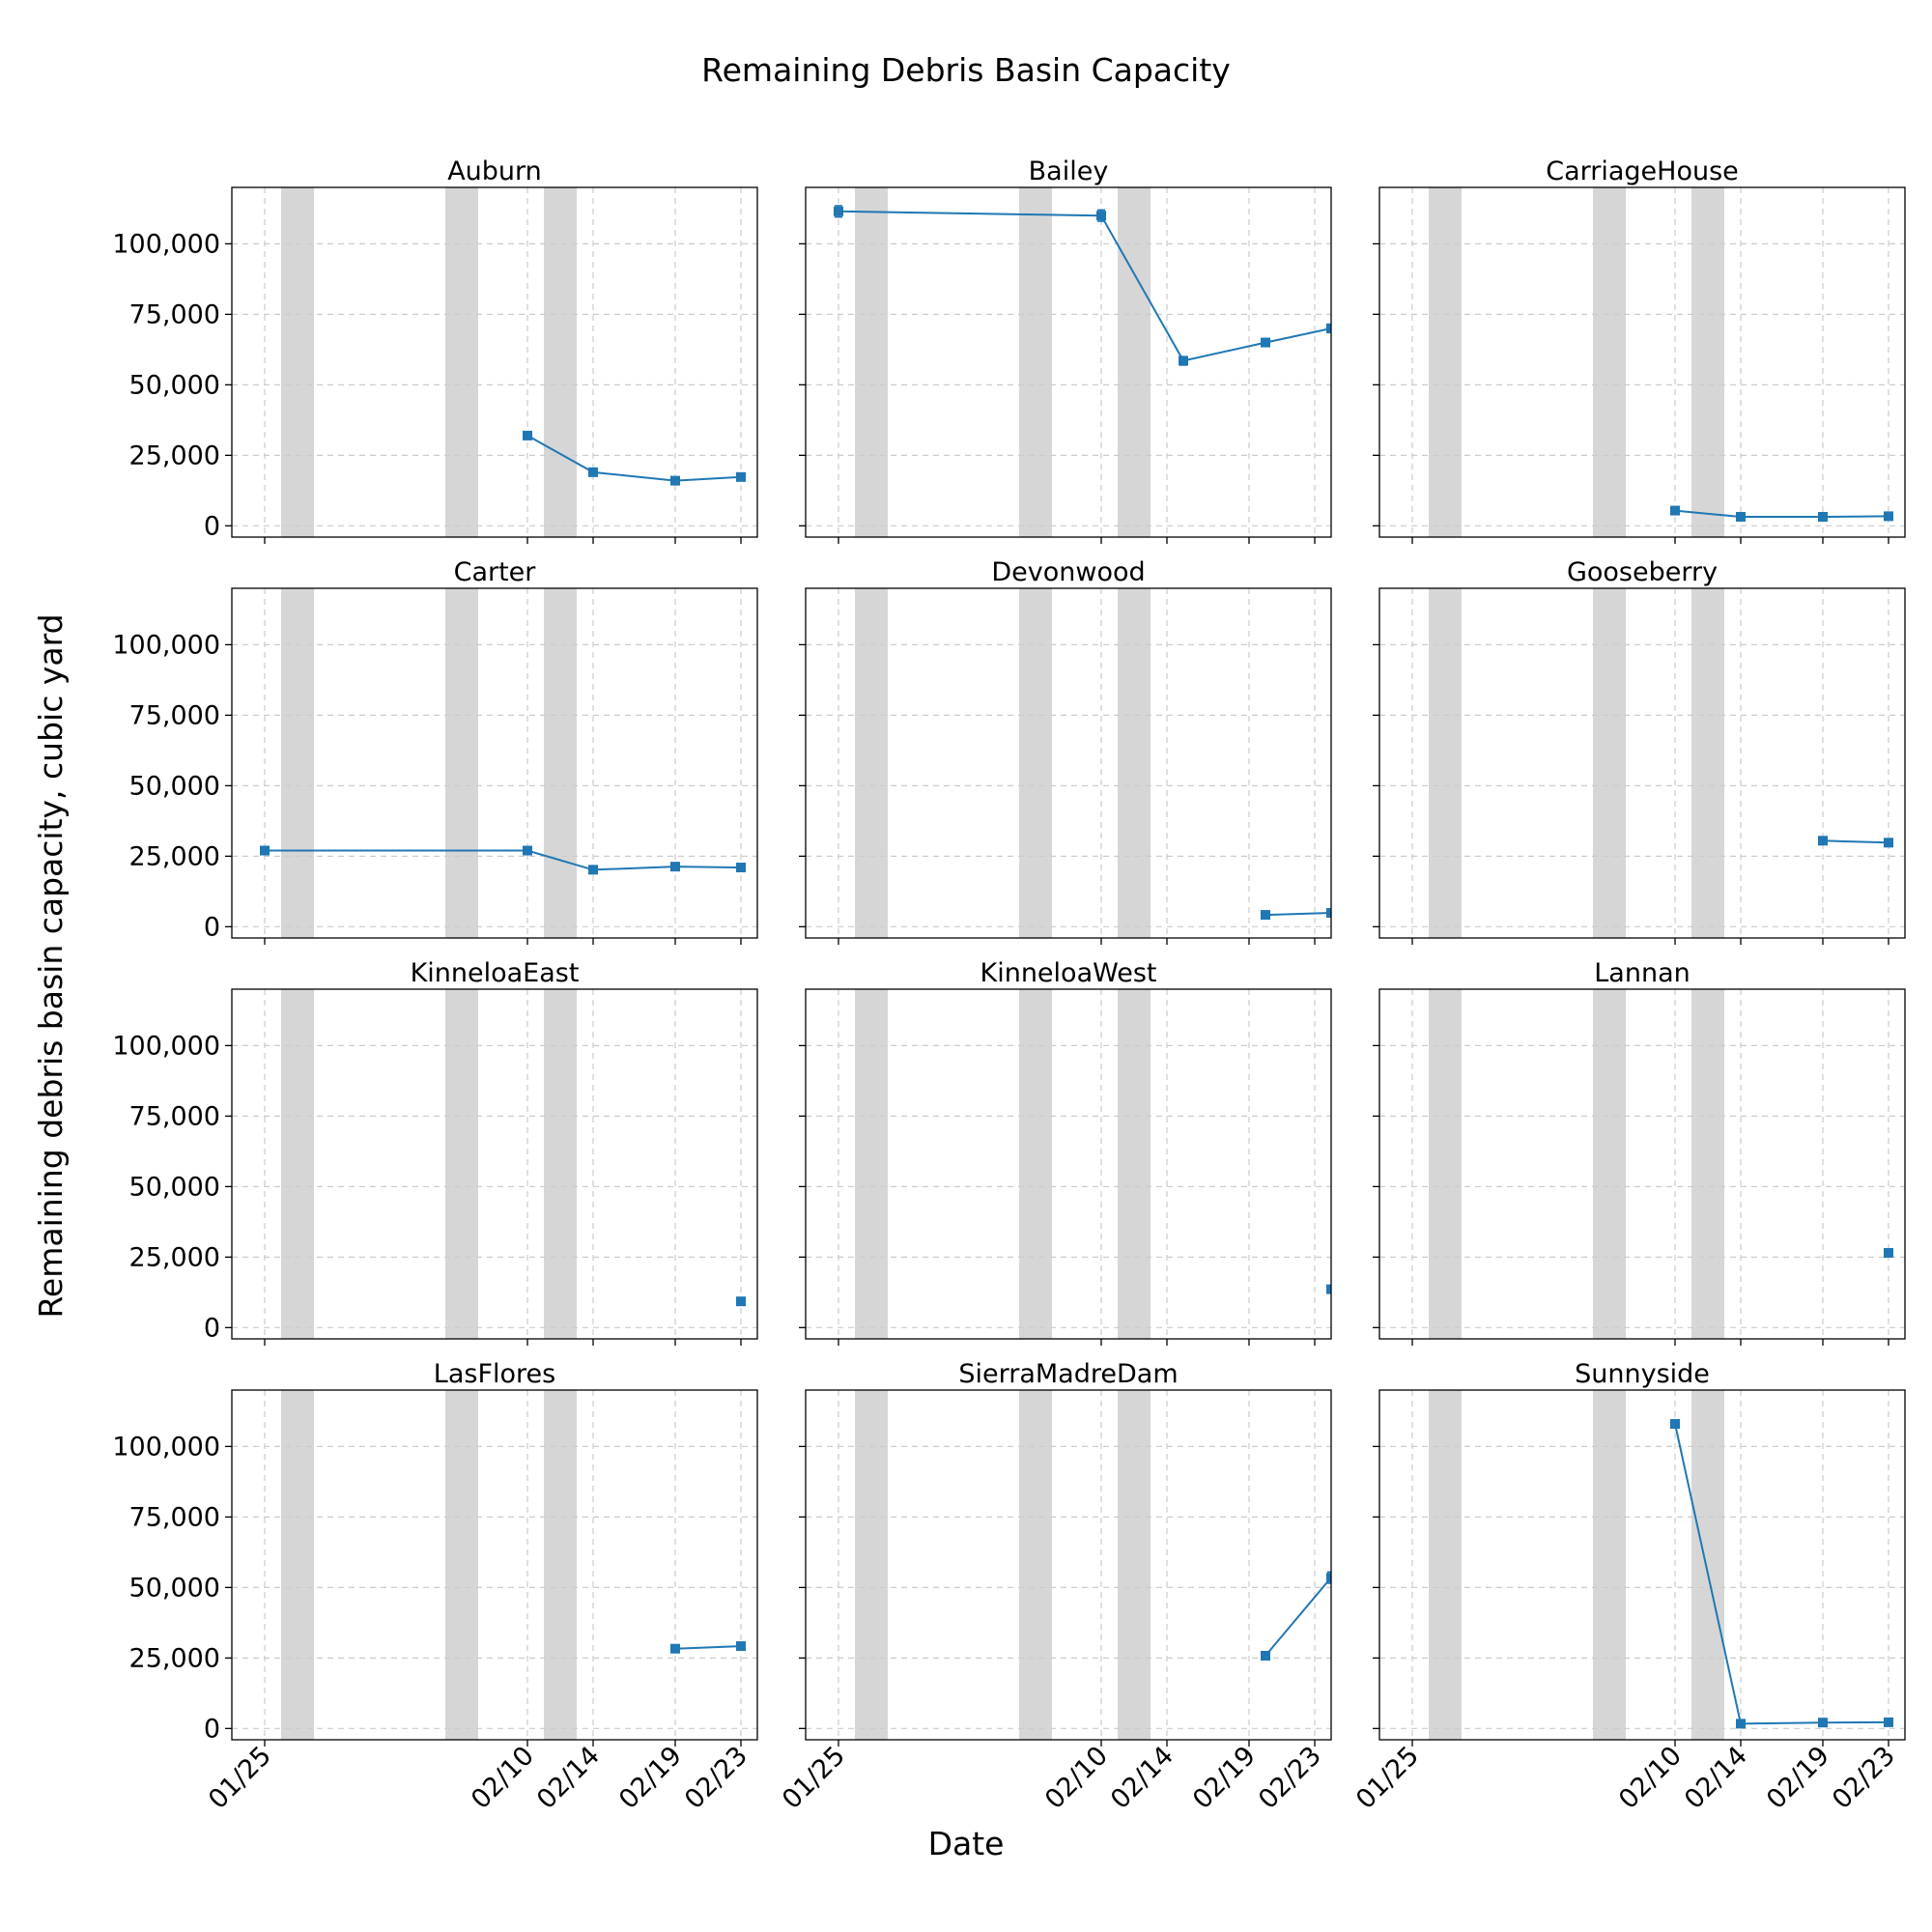 This screenshot has width=1932, height=1932. I want to click on panel-bailey: Bailey, so click(1065, 350).